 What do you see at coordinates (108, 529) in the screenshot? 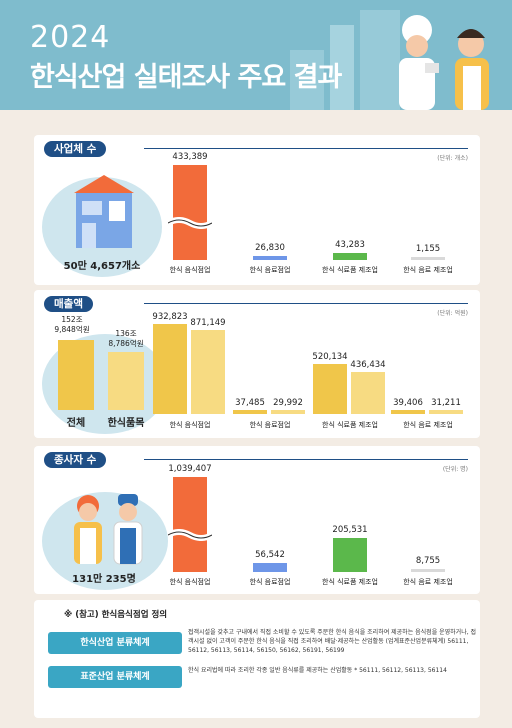
I see `workers-illustration` at bounding box center [108, 529].